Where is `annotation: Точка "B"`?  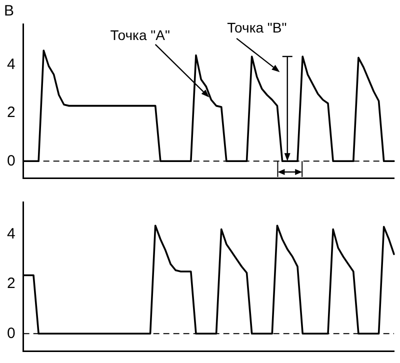
annotation: Точка "B" is located at coordinates (257, 28).